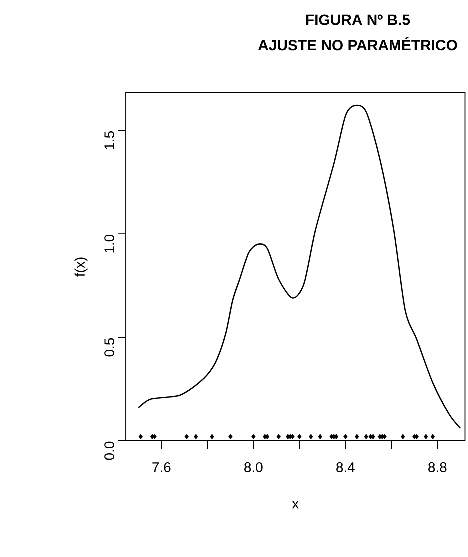 This screenshot has width=468, height=557. Describe the element at coordinates (295, 505) in the screenshot. I see `x-axis-title: x` at that location.